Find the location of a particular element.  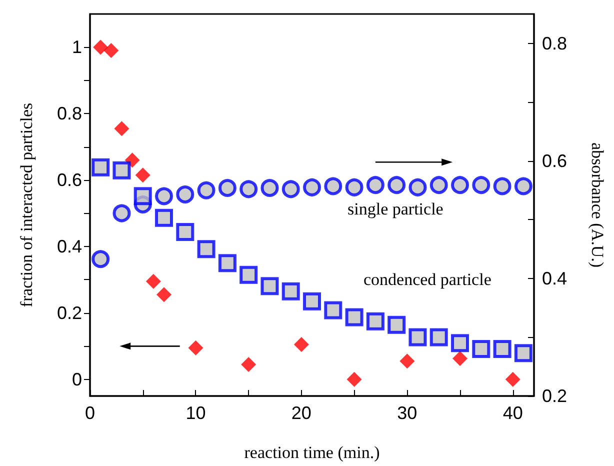

x-tick-label: 10 is located at coordinates (196, 413).